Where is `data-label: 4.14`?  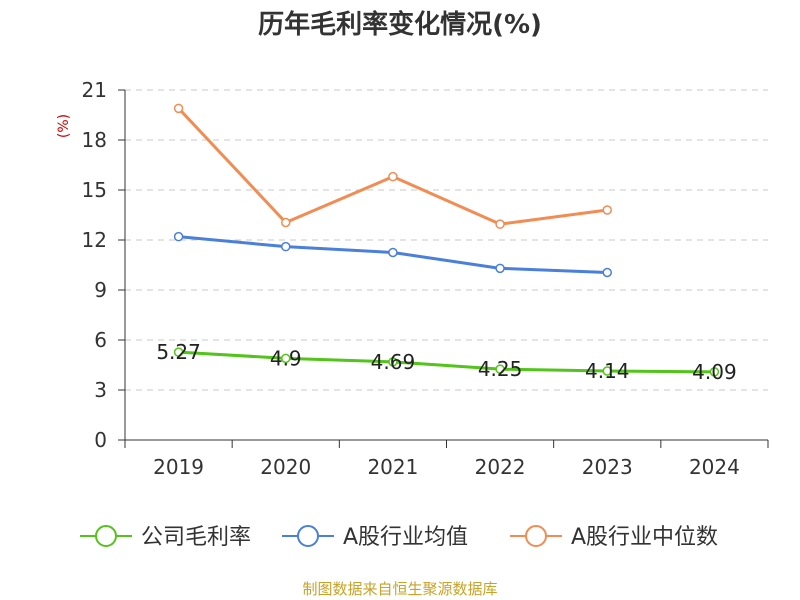 data-label: 4.14 is located at coordinates (607, 371).